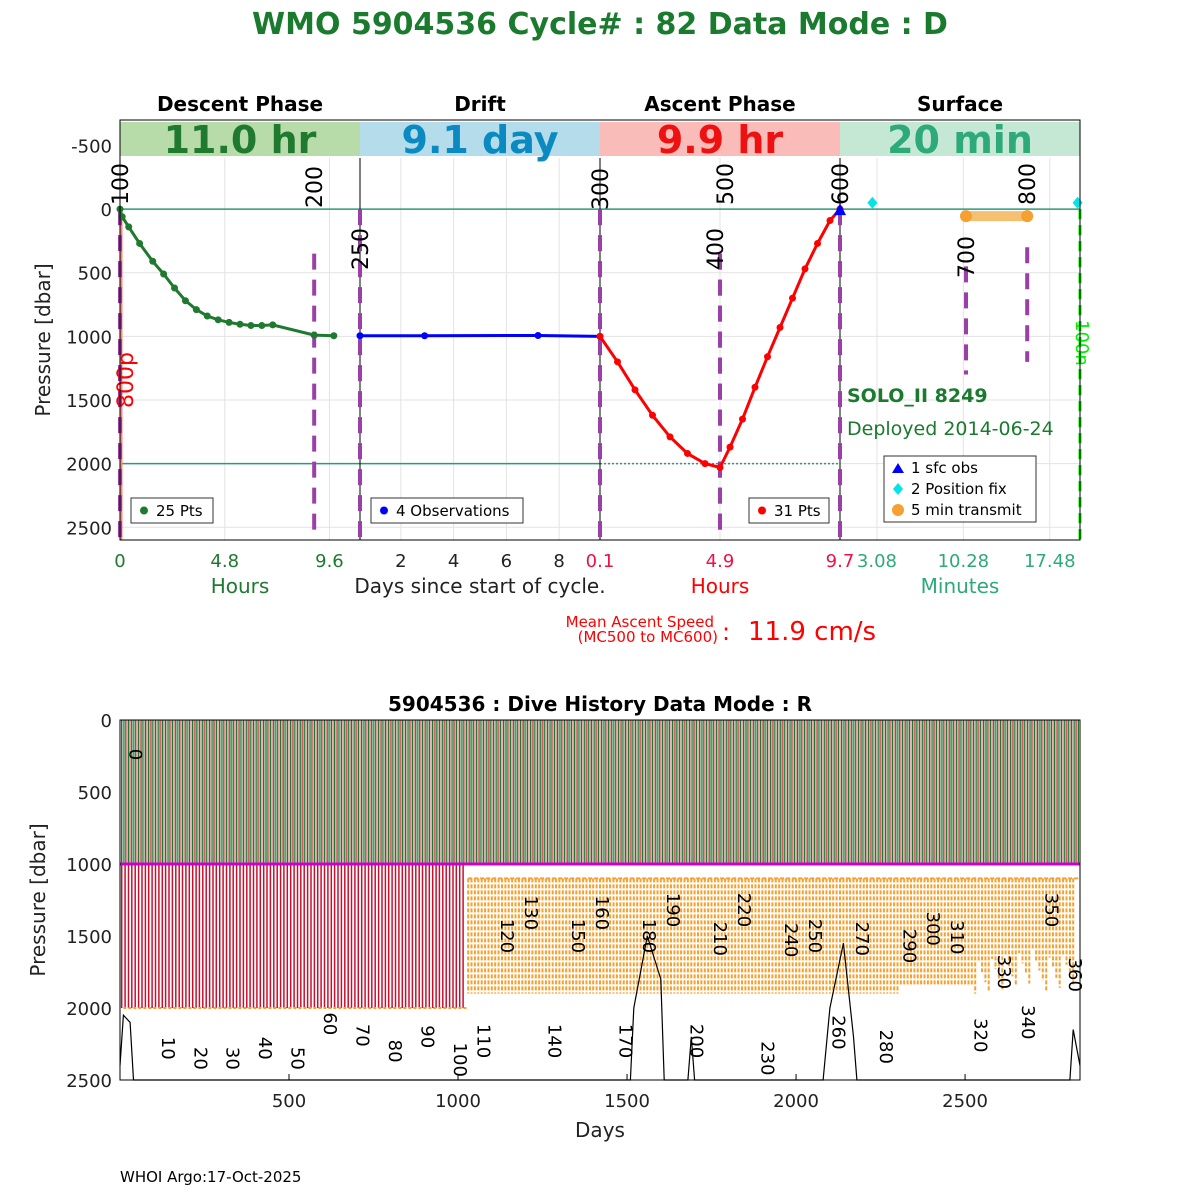 The image size is (1200, 1200). I want to click on event-marker-label: 500, so click(726, 184).